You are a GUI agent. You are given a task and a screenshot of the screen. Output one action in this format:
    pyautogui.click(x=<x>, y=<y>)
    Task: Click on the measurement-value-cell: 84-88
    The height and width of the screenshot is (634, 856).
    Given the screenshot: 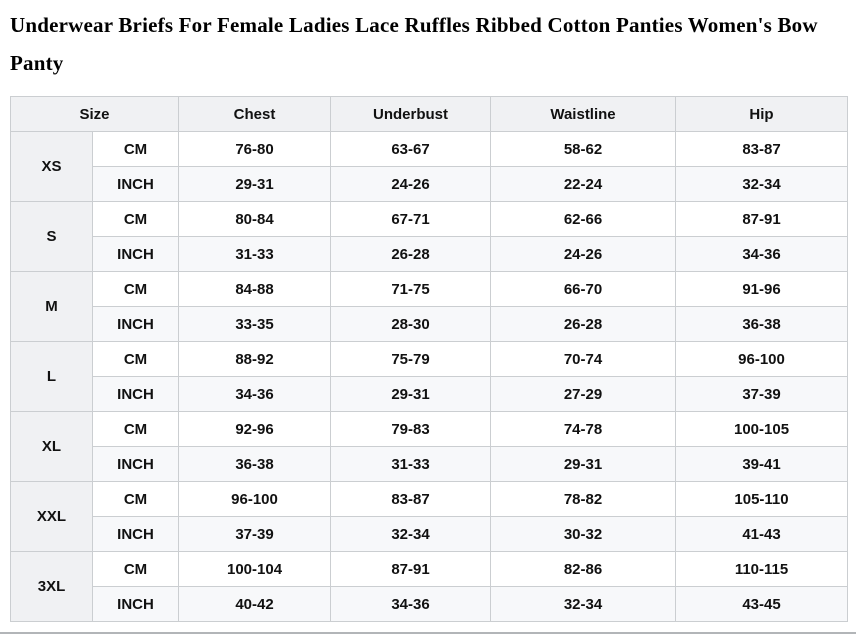 What is the action you would take?
    pyautogui.click(x=255, y=289)
    